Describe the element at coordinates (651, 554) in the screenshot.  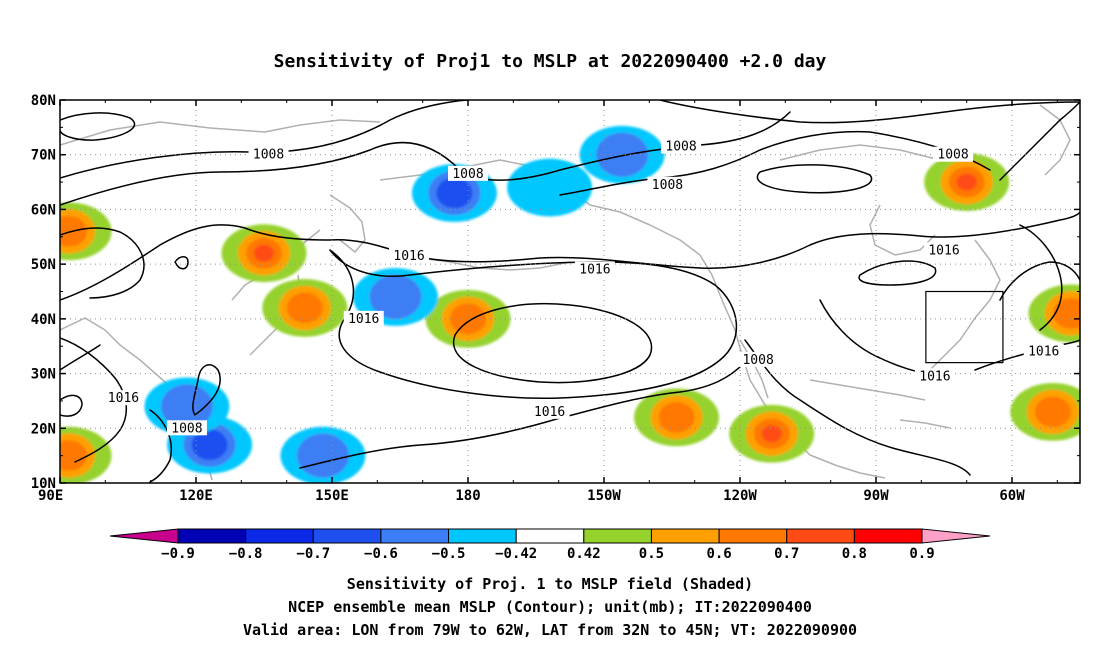
I see `colorbar-label: 0.5` at that location.